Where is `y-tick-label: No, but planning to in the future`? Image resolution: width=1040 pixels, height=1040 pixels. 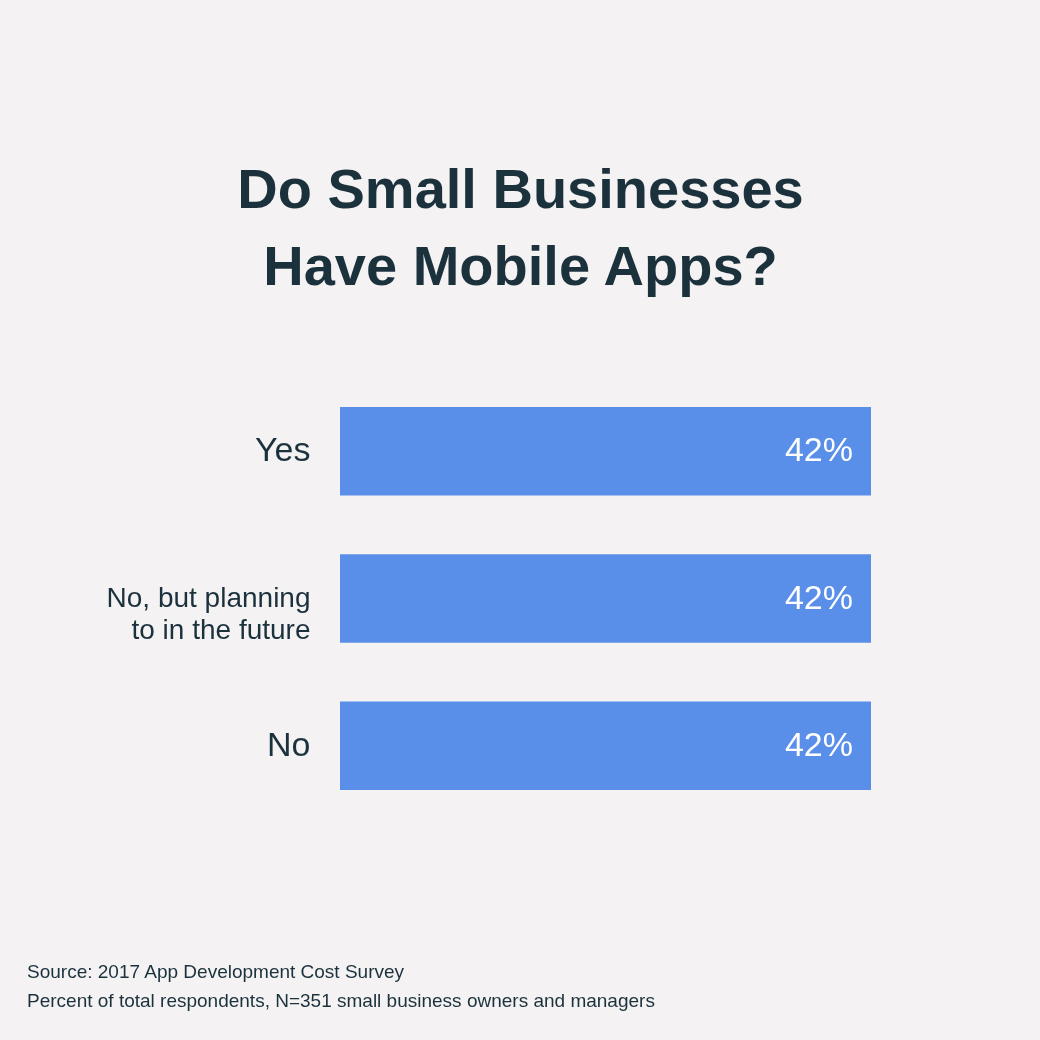 y-tick-label: No, but planning to in the future is located at coordinates (208, 613).